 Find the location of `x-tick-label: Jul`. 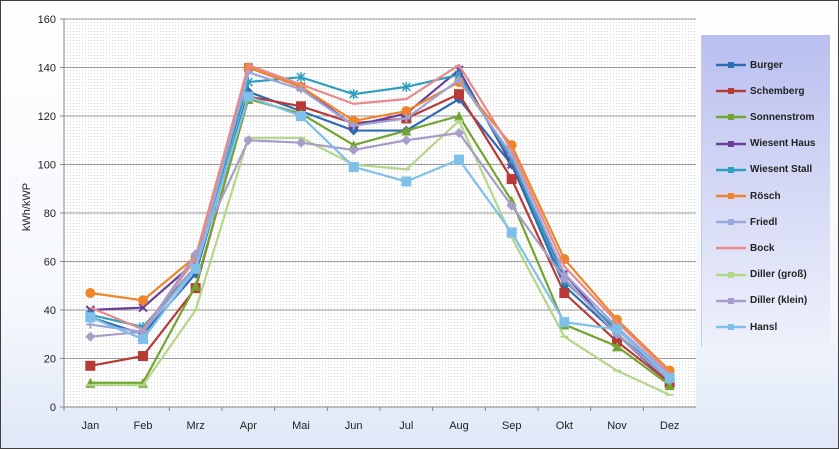

x-tick-label: Jul is located at coordinates (406, 426).